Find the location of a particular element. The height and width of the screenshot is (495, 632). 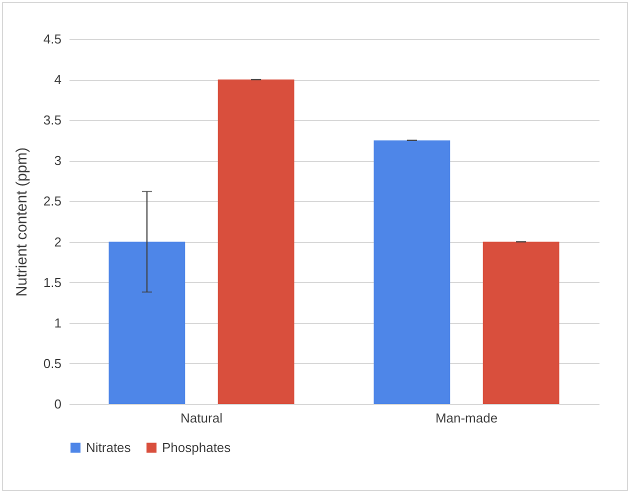

legend-label: Phosphates is located at coordinates (197, 447).